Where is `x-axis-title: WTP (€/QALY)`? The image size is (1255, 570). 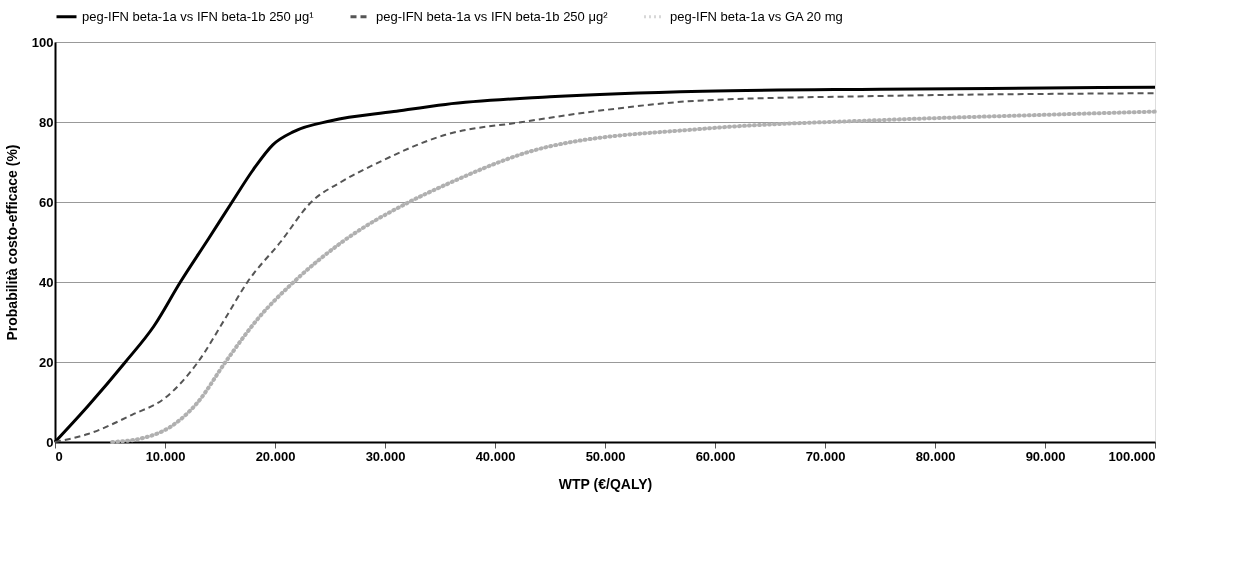 x-axis-title: WTP (€/QALY) is located at coordinates (605, 483).